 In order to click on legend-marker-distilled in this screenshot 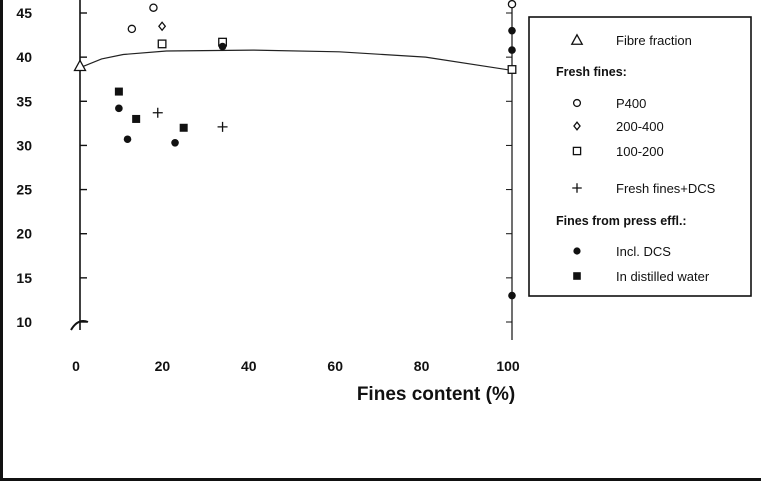, I will do `click(577, 276)`.